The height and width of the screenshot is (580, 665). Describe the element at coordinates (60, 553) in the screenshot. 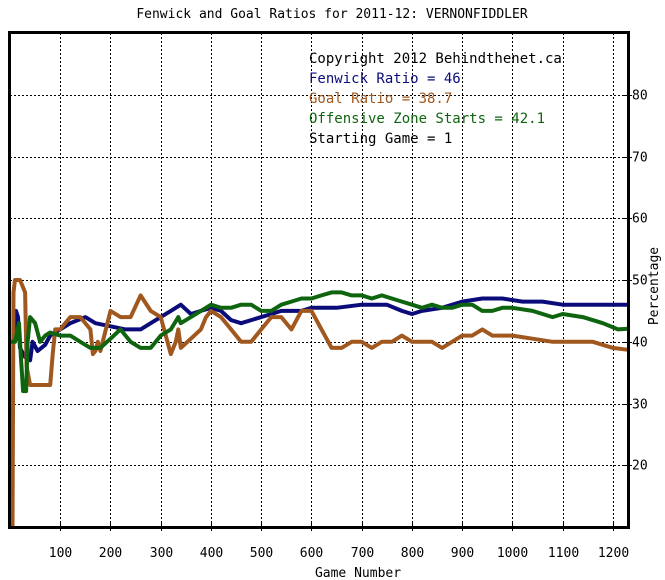

I see `x-tick-label: 100` at that location.